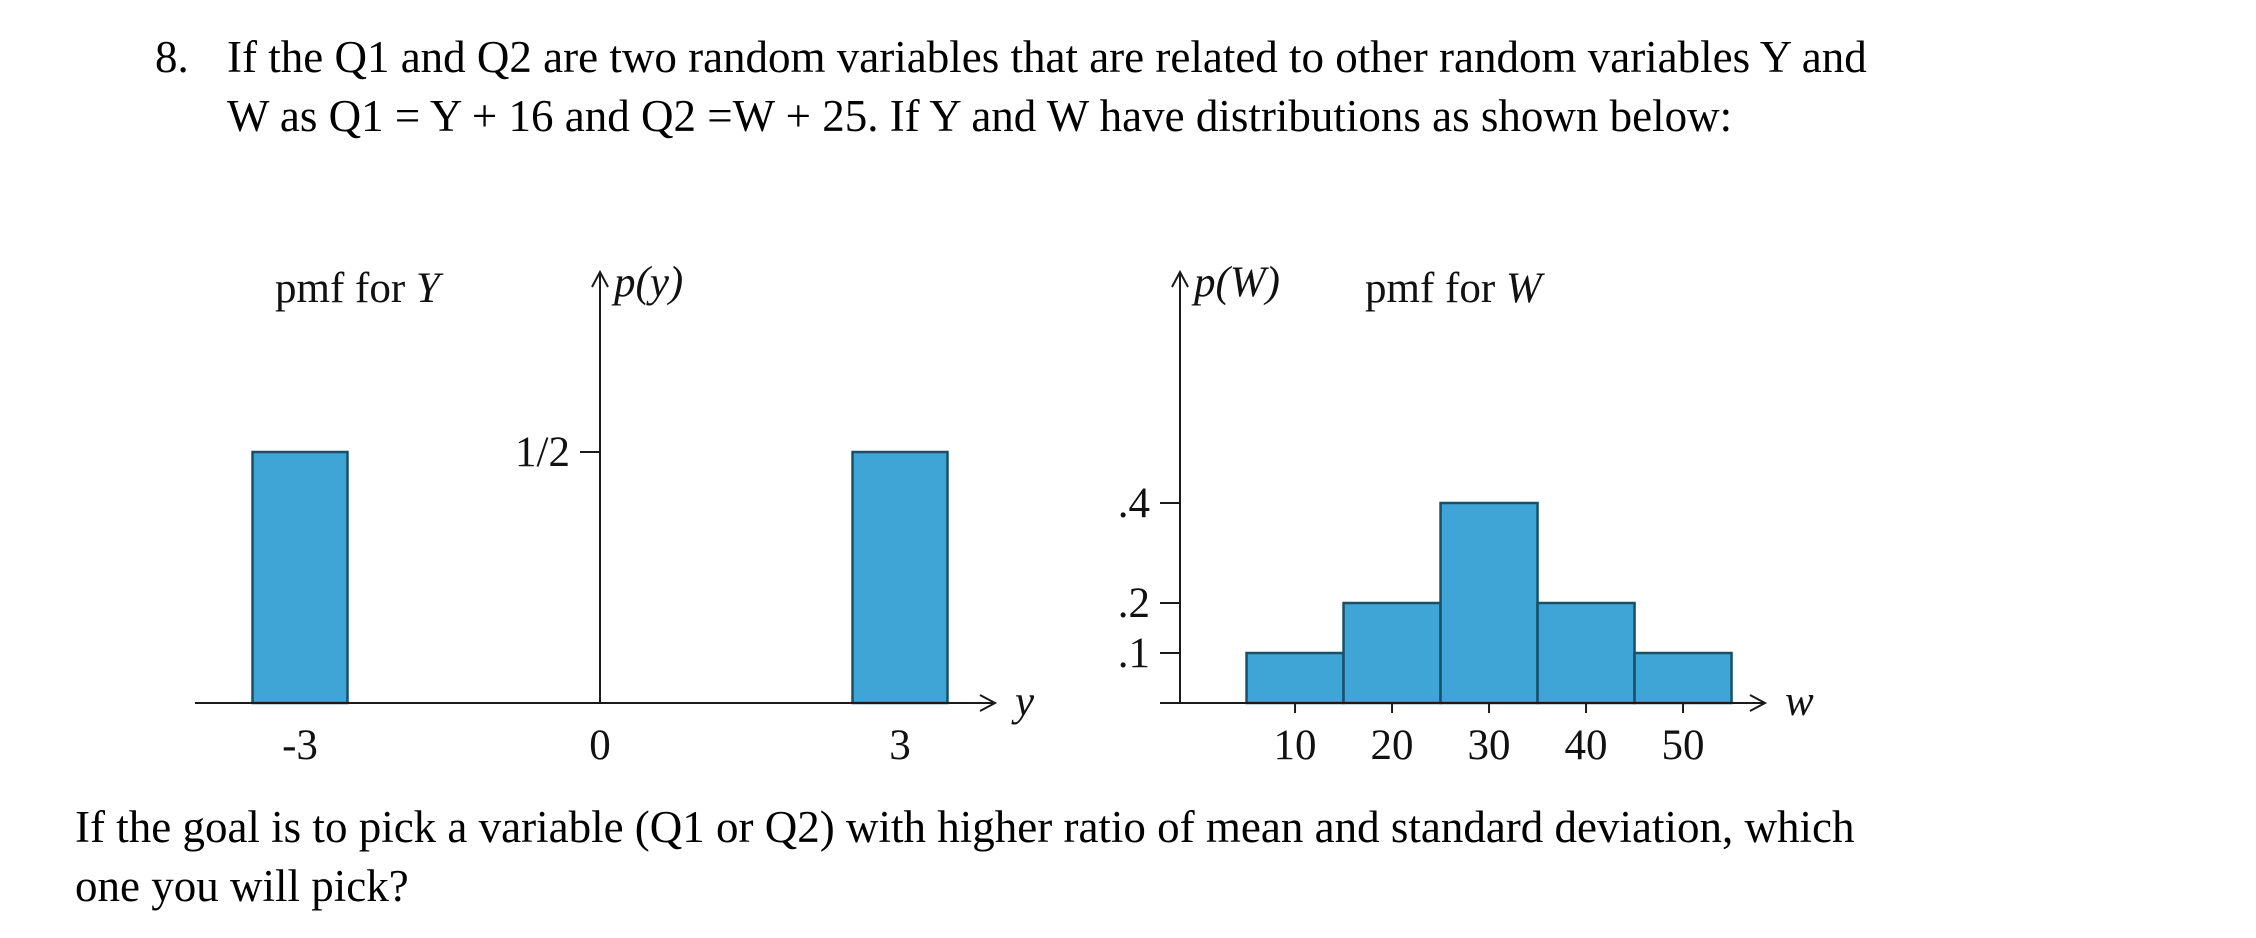 This screenshot has height=938, width=2256. What do you see at coordinates (542, 452) in the screenshot?
I see `svg-text: 1/2` at bounding box center [542, 452].